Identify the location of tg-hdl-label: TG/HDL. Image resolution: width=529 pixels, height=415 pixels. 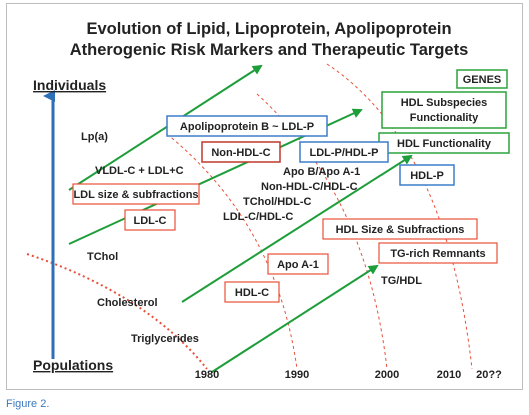
(401, 281).